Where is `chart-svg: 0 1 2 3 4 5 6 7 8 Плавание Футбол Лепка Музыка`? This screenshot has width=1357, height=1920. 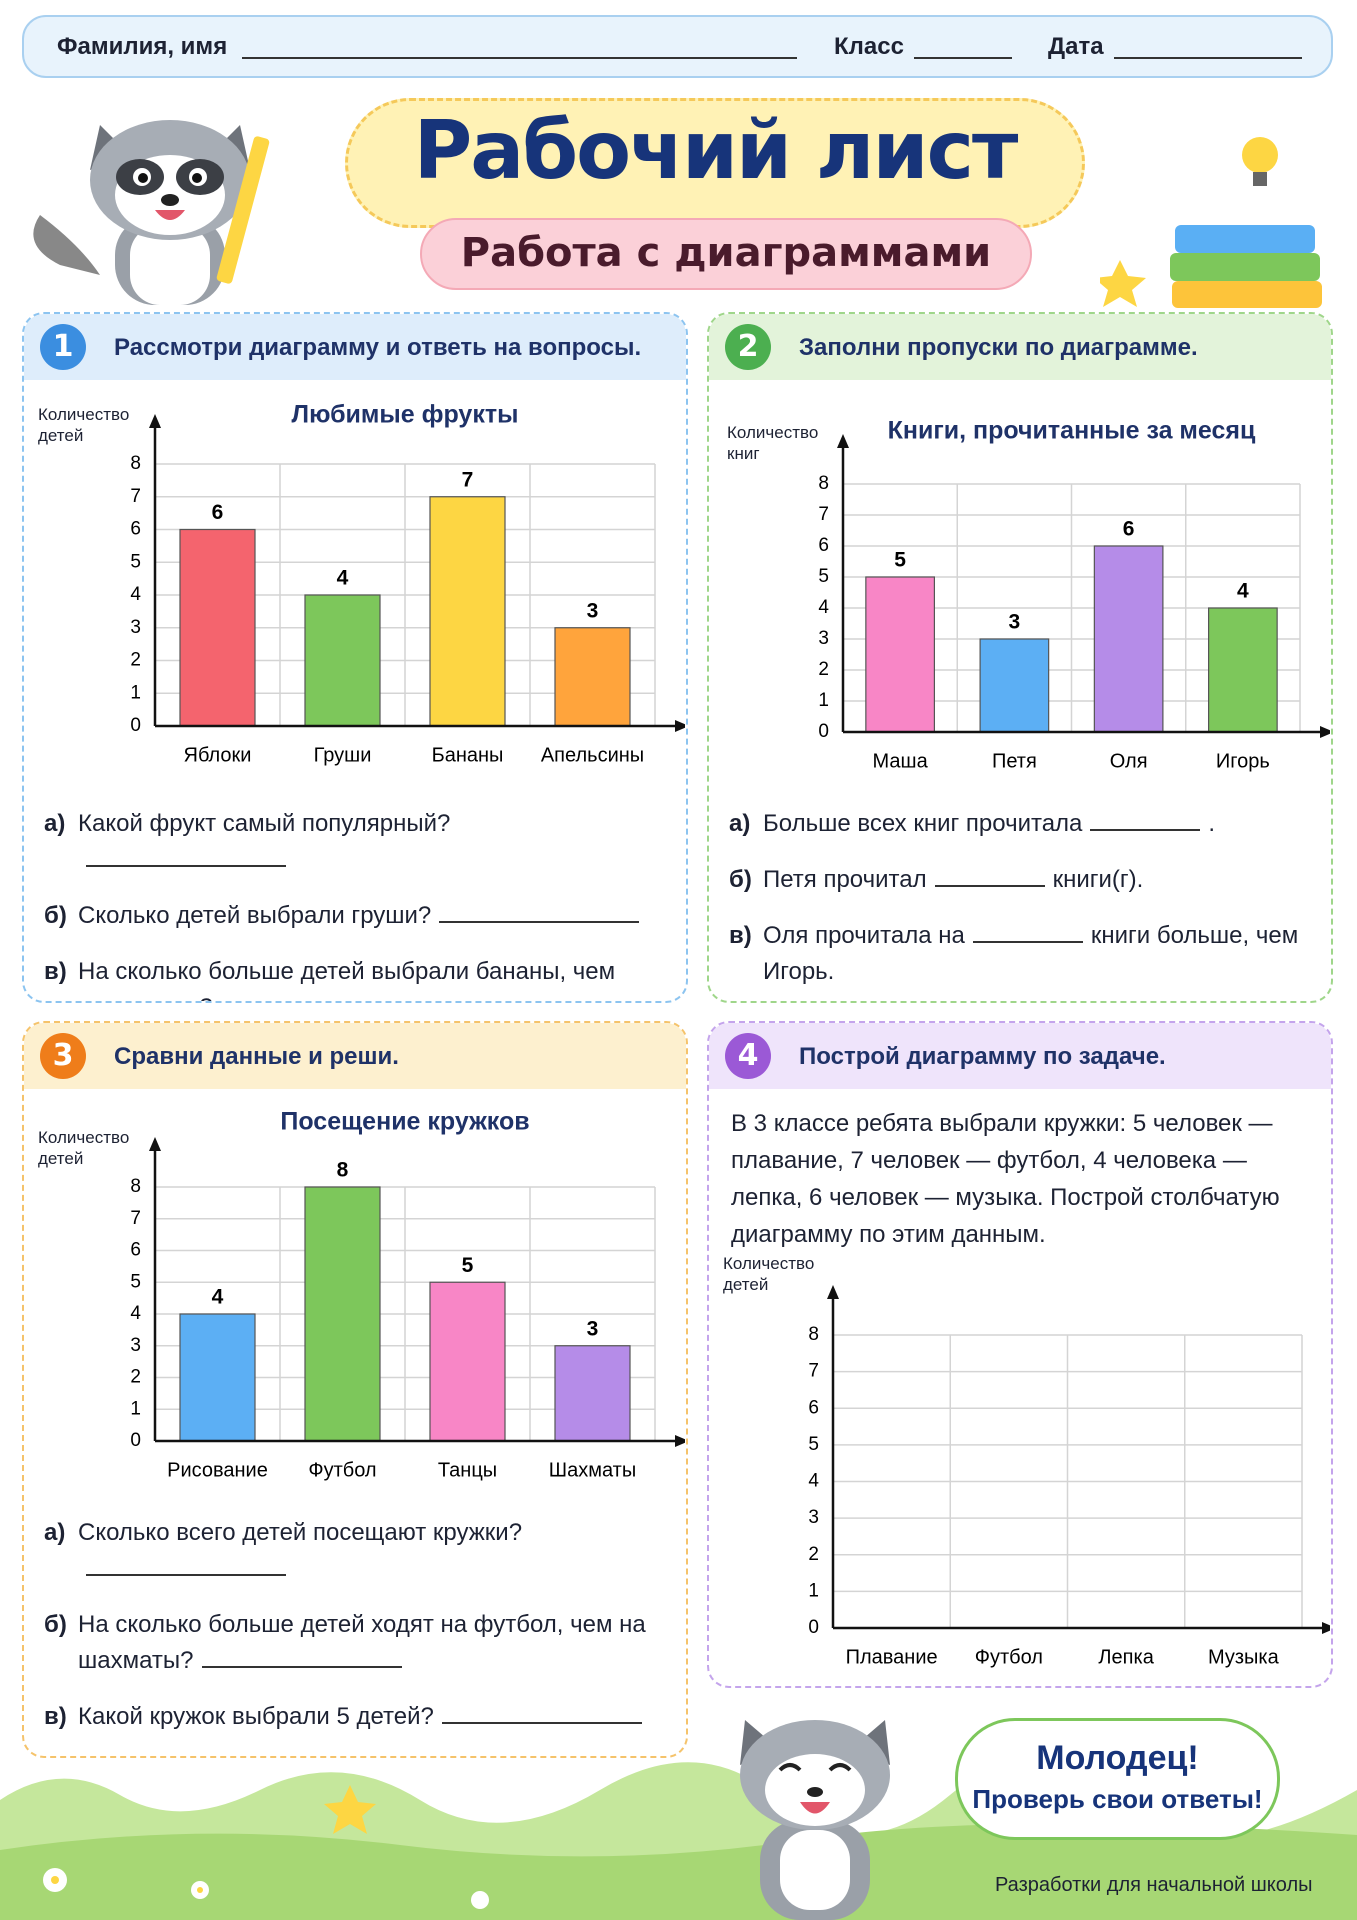 chart-svg: 0 1 2 3 4 5 6 7 8 Плавание Футбол Лепка Музыка is located at coordinates (1069, 1476).